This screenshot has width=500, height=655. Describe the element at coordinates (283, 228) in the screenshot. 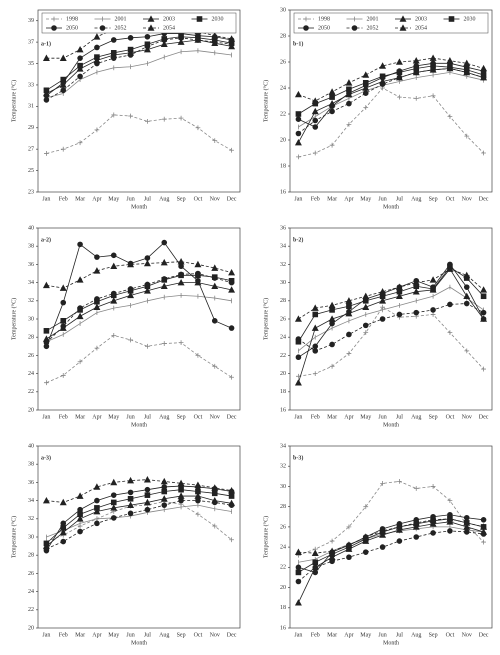

I see `y-tick-label: 36` at that location.